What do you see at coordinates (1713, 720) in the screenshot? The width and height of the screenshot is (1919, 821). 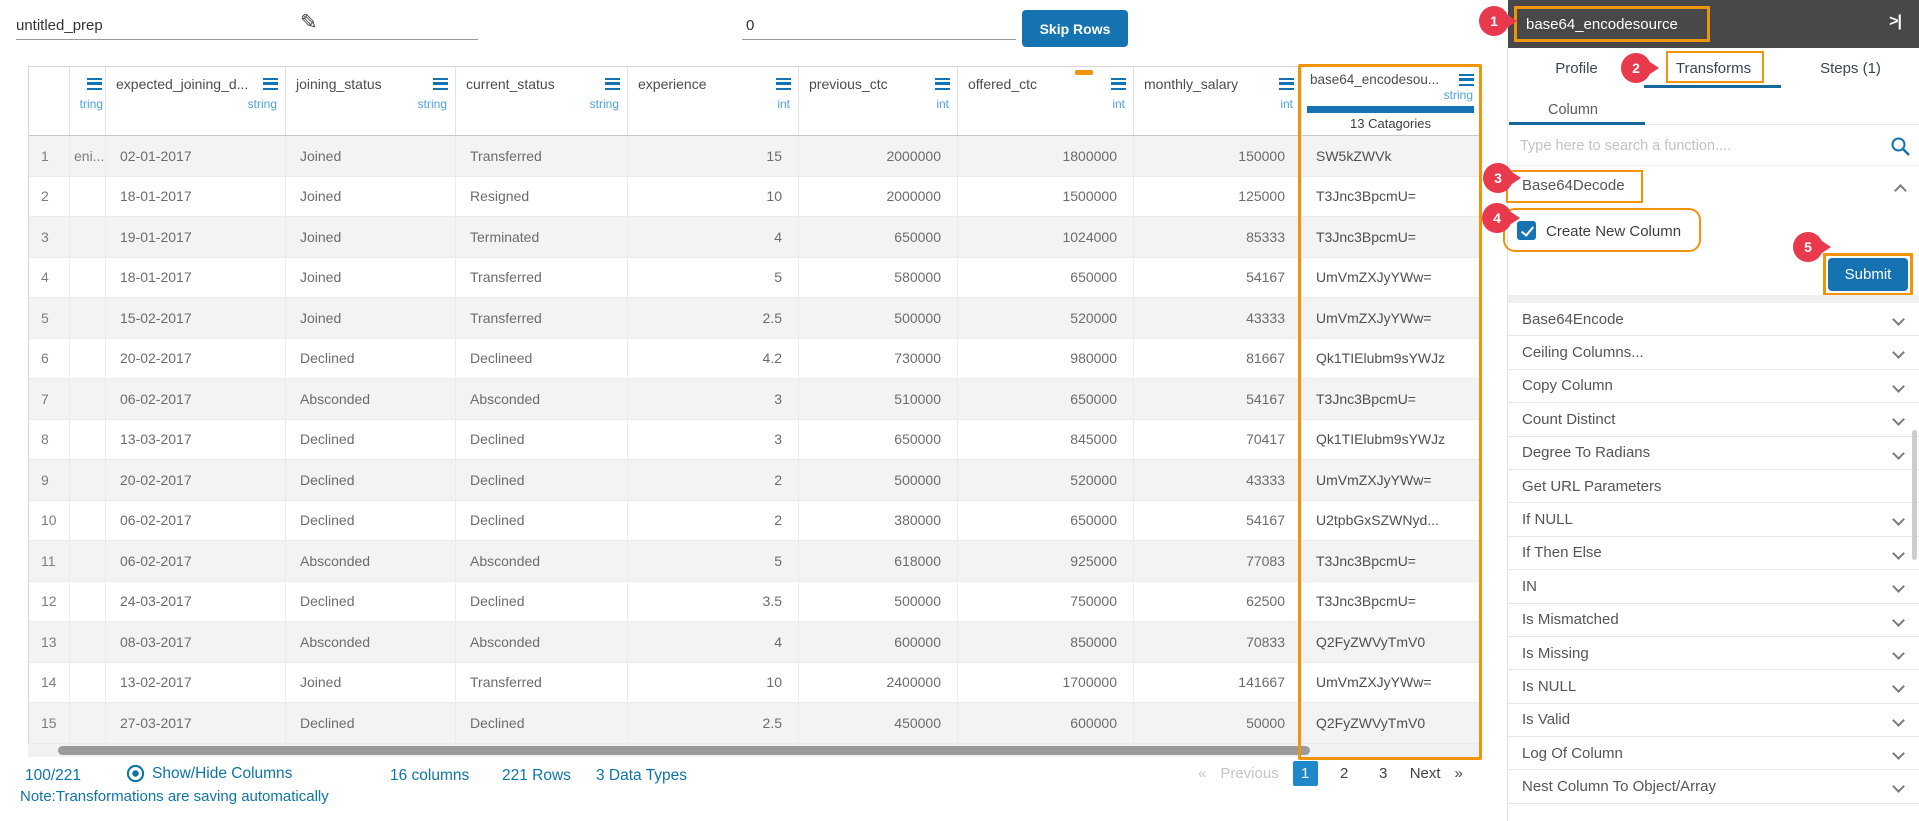 I see `function-list-item: Is Valid` at bounding box center [1713, 720].